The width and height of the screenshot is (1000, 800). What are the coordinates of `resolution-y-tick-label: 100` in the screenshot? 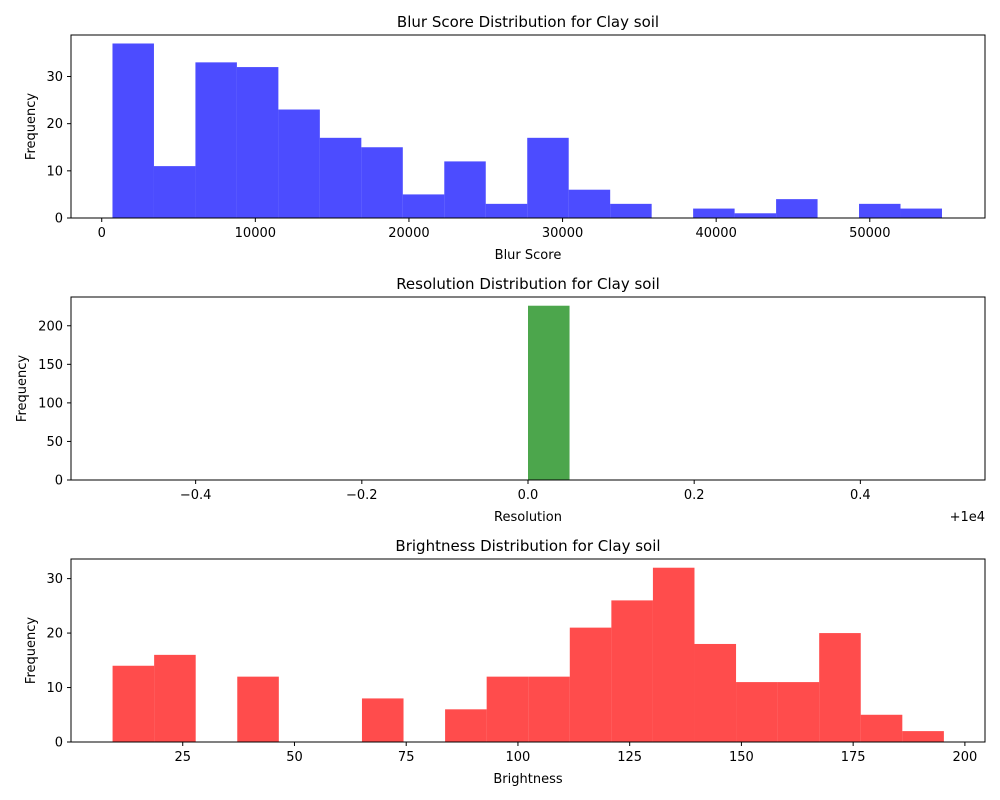 It's located at (50, 403).